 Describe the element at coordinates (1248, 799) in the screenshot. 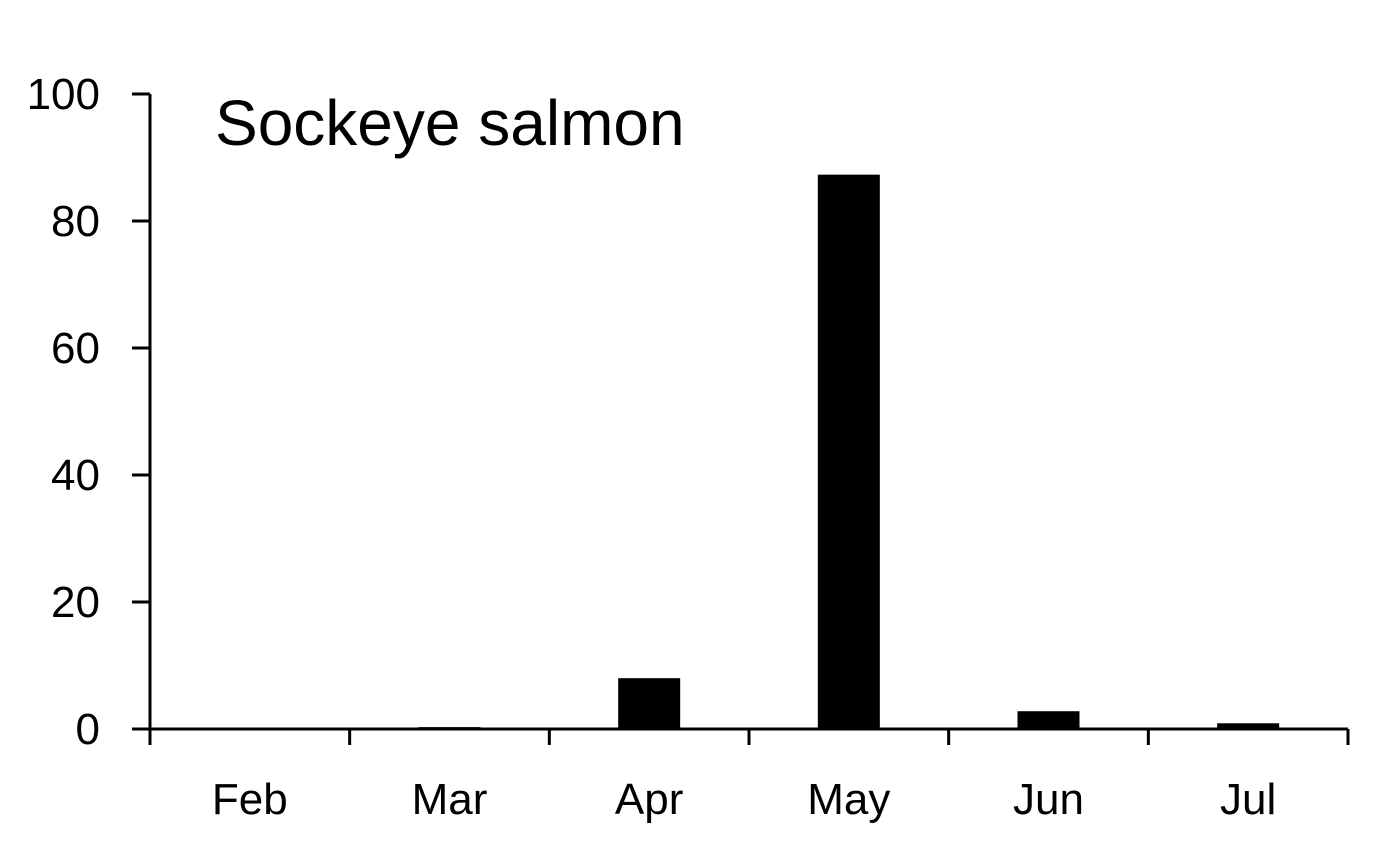

I see `x-tick-label: Jul` at that location.